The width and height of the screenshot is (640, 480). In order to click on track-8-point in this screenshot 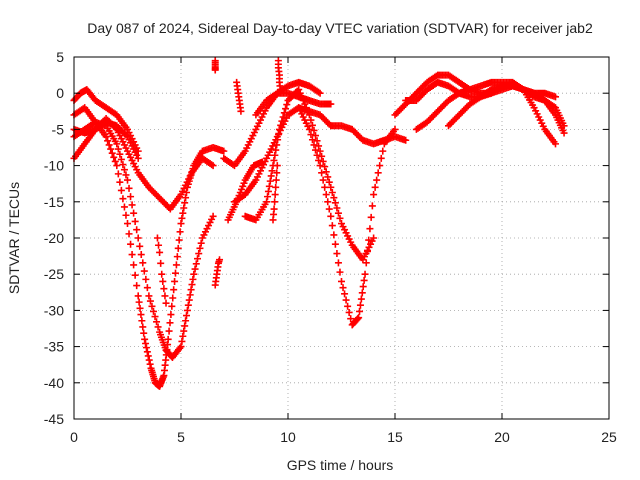, I will do `click(406, 140)`.